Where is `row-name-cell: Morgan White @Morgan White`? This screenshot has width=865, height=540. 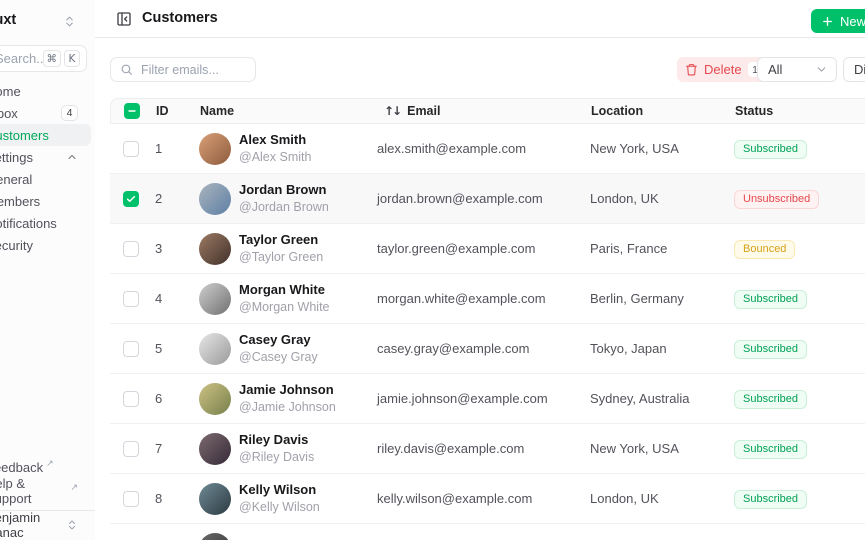 row-name-cell: Morgan White @Morgan White is located at coordinates (288, 298).